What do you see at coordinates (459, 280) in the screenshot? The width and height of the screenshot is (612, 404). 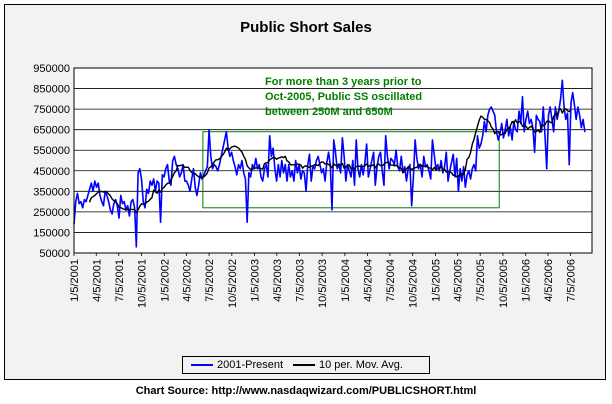 I see `x-tick-label: 4/5/2005` at bounding box center [459, 280].